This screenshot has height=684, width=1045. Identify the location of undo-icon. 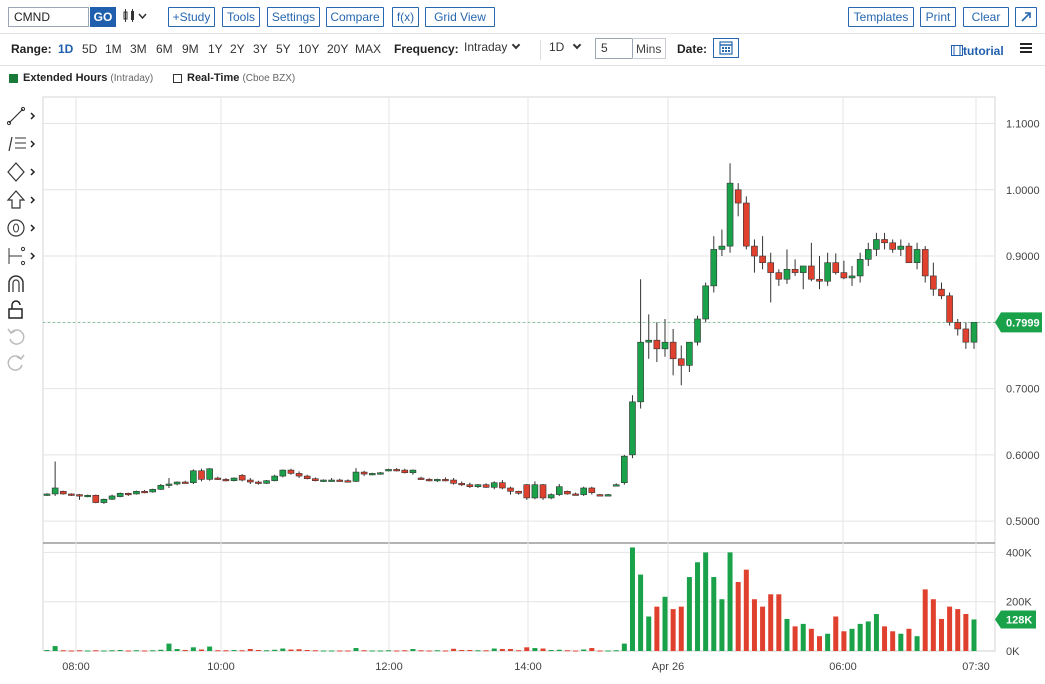
(23, 336).